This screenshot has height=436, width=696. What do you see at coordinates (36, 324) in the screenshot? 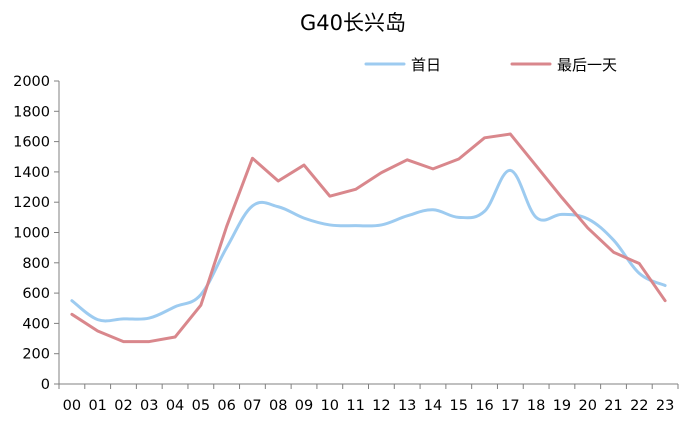
I see `y-tick-label: 400` at bounding box center [36, 324].